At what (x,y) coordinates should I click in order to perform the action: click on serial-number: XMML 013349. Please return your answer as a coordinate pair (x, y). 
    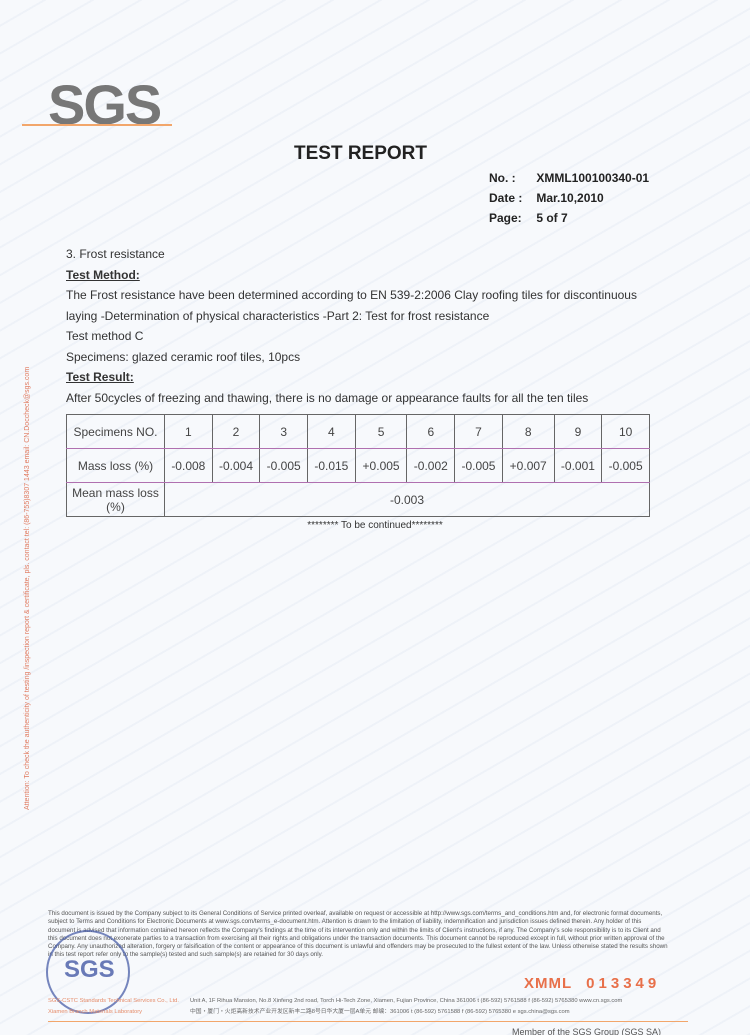
    Looking at the image, I should click on (592, 983).